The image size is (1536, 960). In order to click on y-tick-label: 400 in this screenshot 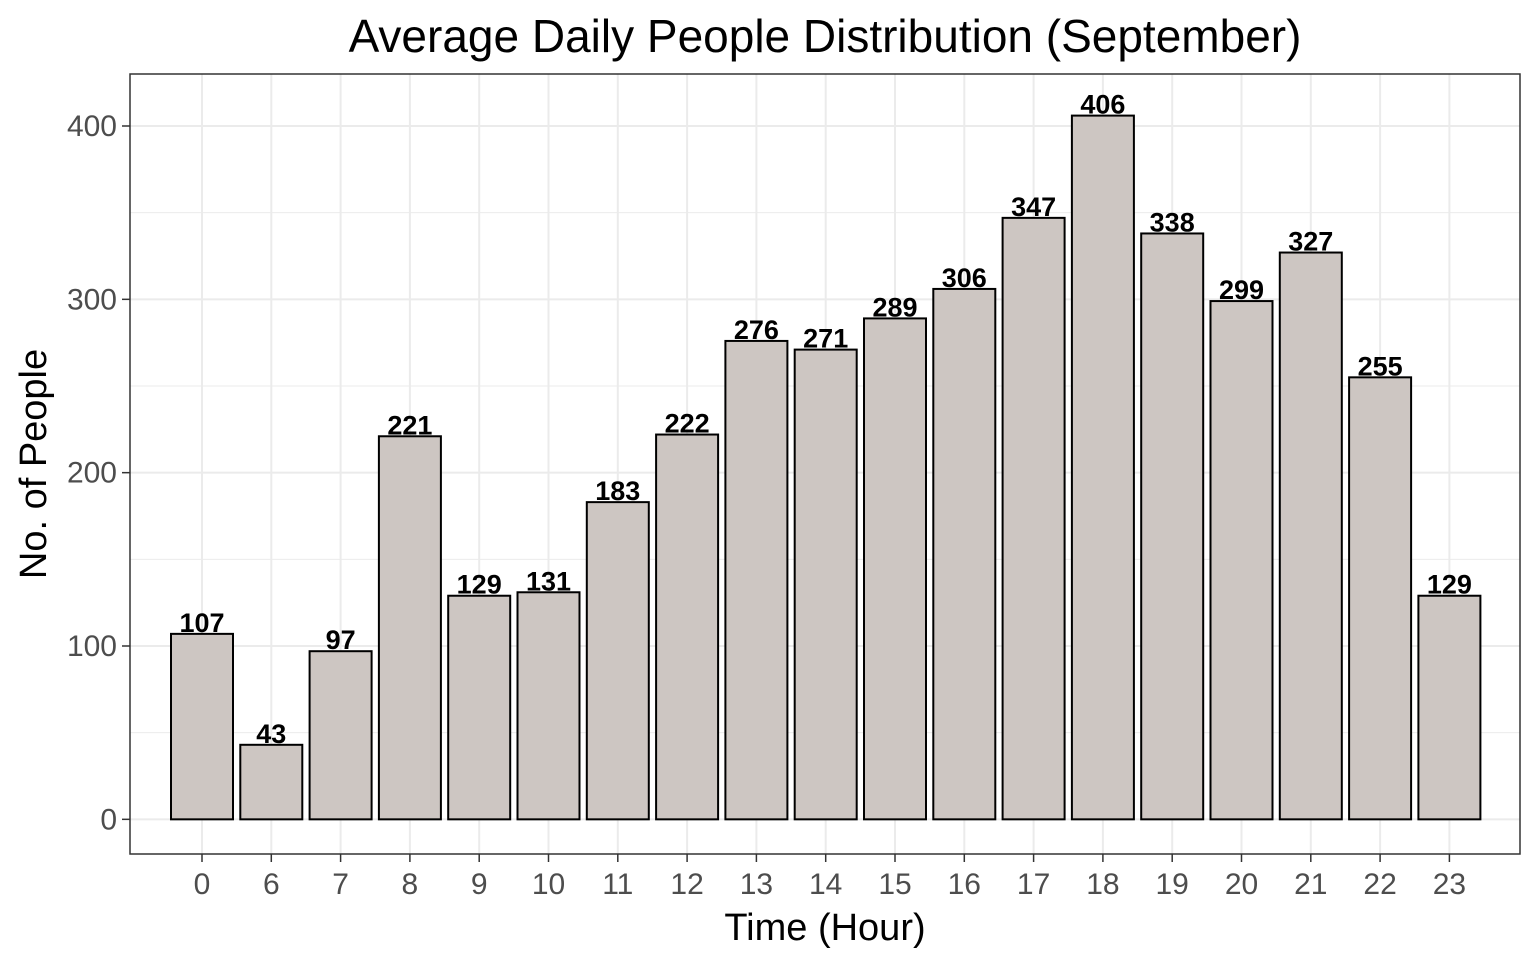, I will do `click(92, 126)`.